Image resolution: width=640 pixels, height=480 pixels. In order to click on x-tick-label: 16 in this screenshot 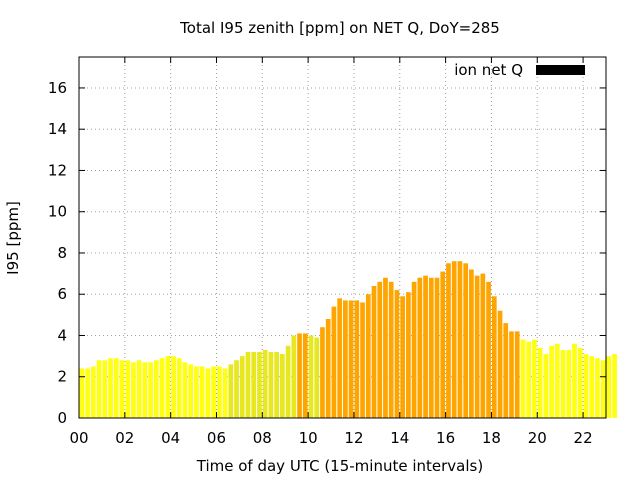, I will do `click(445, 438)`.